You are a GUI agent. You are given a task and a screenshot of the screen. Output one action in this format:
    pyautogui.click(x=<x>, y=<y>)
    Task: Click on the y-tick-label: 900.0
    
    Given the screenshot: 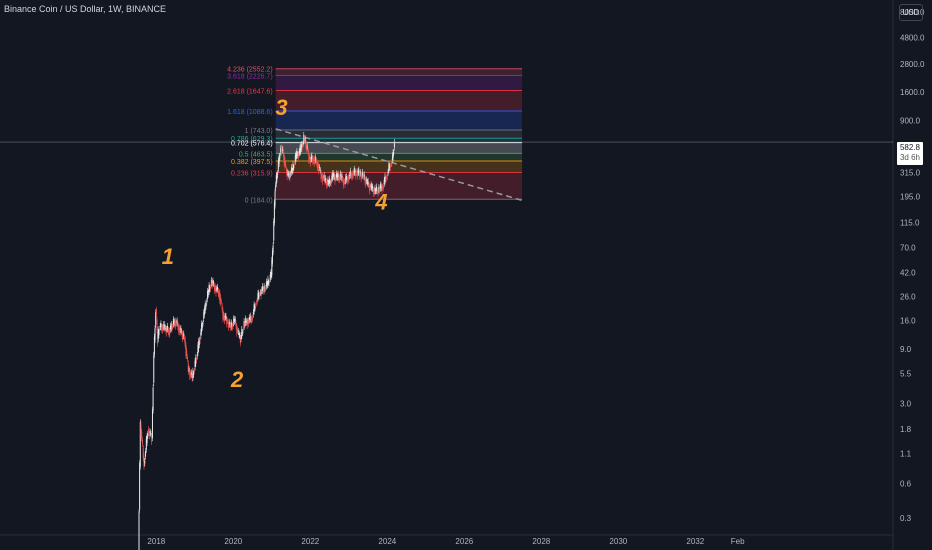 What is the action you would take?
    pyautogui.click(x=910, y=120)
    